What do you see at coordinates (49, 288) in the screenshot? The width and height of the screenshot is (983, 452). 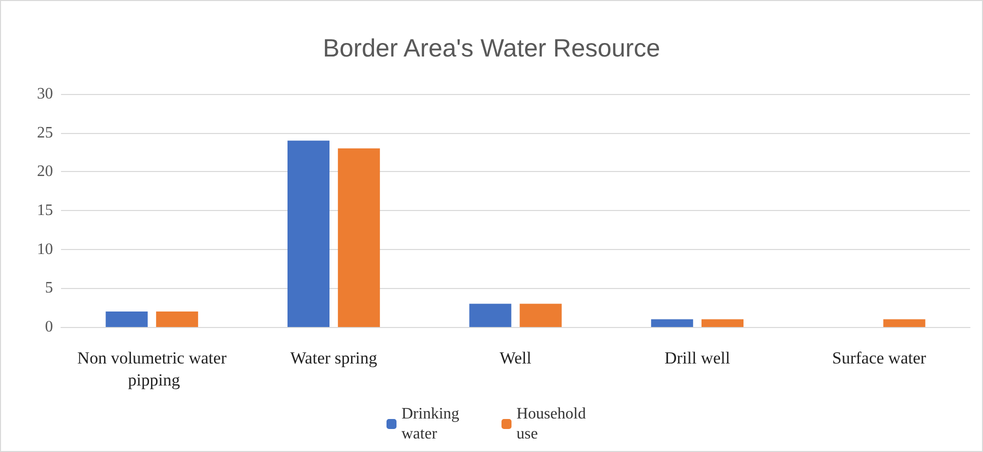 I see `y-tick-label: 5` at bounding box center [49, 288].